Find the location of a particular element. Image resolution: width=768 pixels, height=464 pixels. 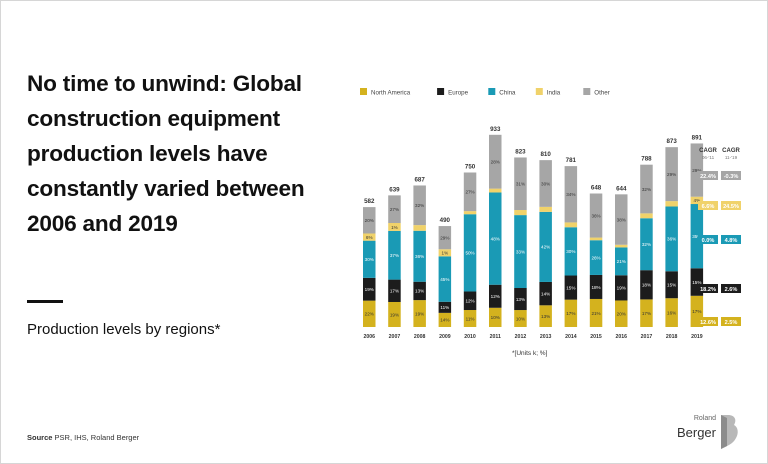

bar-label-other-2017: 32% is located at coordinates (646, 189).